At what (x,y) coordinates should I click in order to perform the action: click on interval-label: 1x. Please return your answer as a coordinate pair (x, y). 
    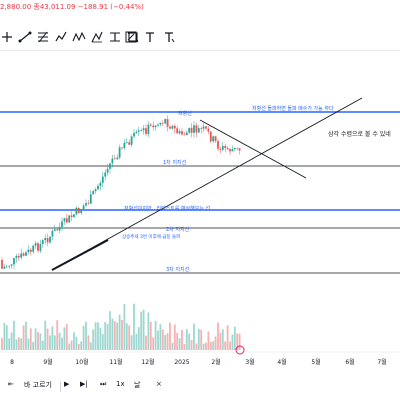
    Looking at the image, I should click on (120, 384).